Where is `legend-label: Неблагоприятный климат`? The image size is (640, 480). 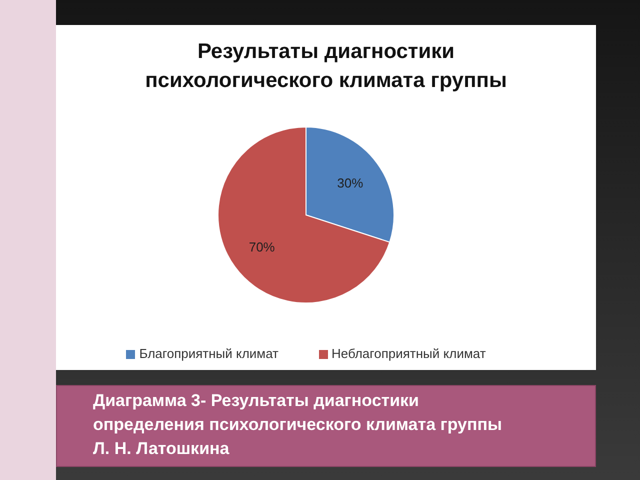
legend-label: Неблагоприятный климат is located at coordinates (409, 353).